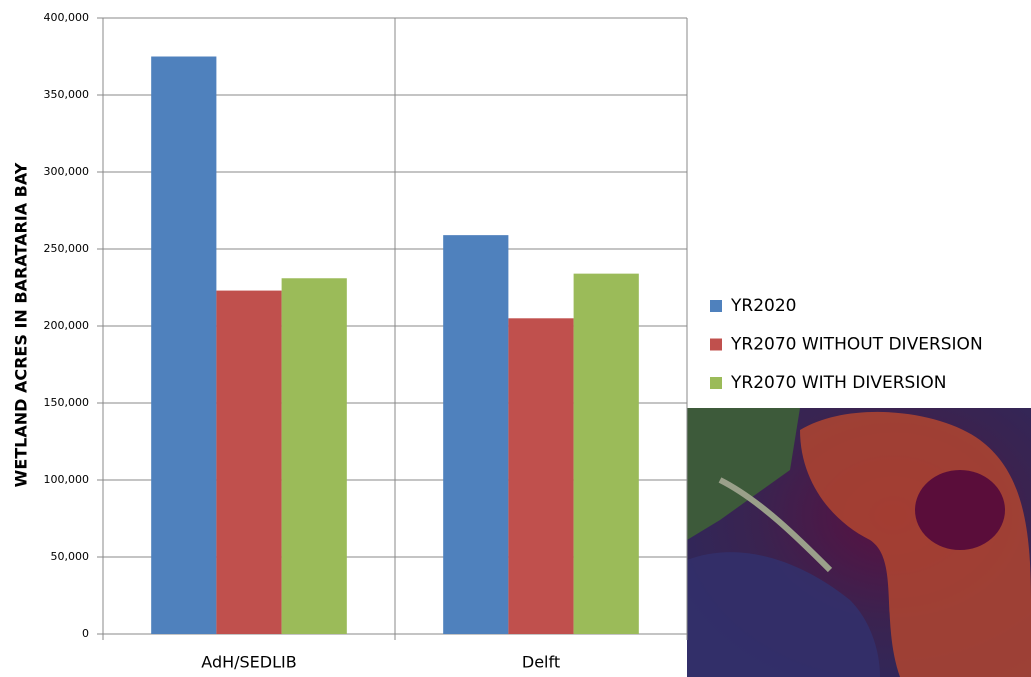 This screenshot has width=1031, height=677. Describe the element at coordinates (856, 345) in the screenshot. I see `legend-label: YR2070 WITHOUT DIVERSION` at that location.